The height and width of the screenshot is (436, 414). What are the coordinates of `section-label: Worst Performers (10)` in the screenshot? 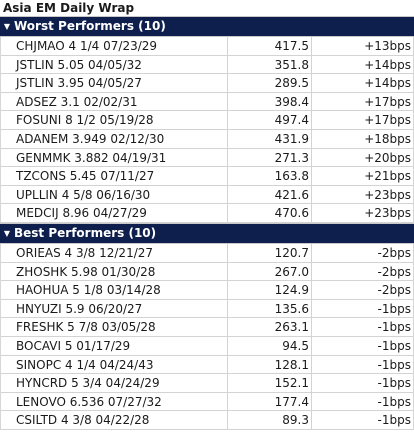 It's located at (90, 26).